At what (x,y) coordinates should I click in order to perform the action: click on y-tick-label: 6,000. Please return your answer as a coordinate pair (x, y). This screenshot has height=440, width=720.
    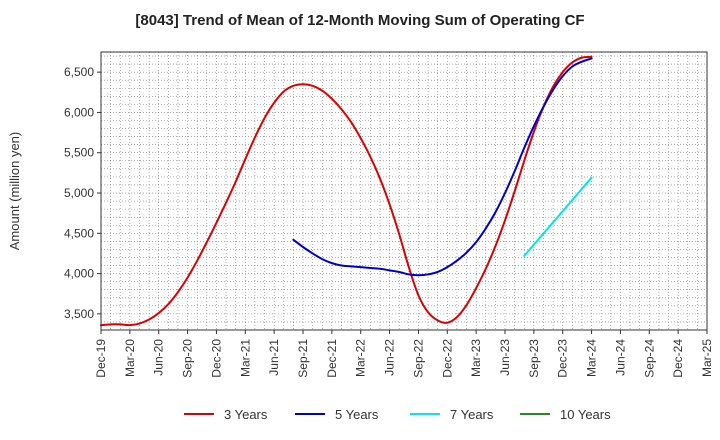
    Looking at the image, I should click on (79, 112).